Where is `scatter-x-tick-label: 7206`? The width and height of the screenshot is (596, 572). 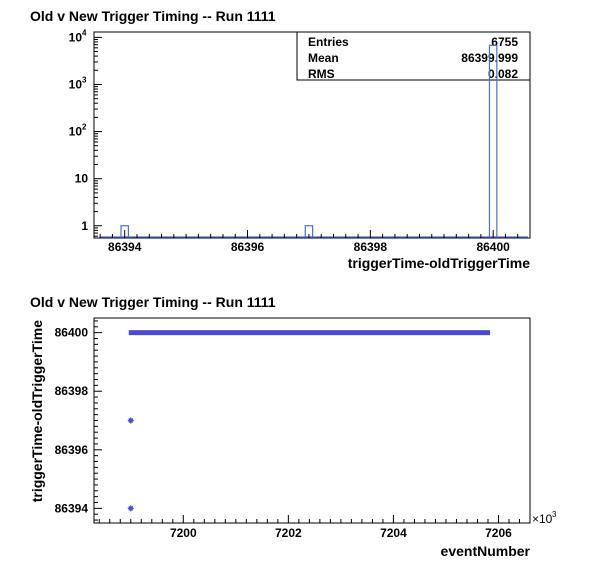 scatter-x-tick-label: 7206 is located at coordinates (498, 533).